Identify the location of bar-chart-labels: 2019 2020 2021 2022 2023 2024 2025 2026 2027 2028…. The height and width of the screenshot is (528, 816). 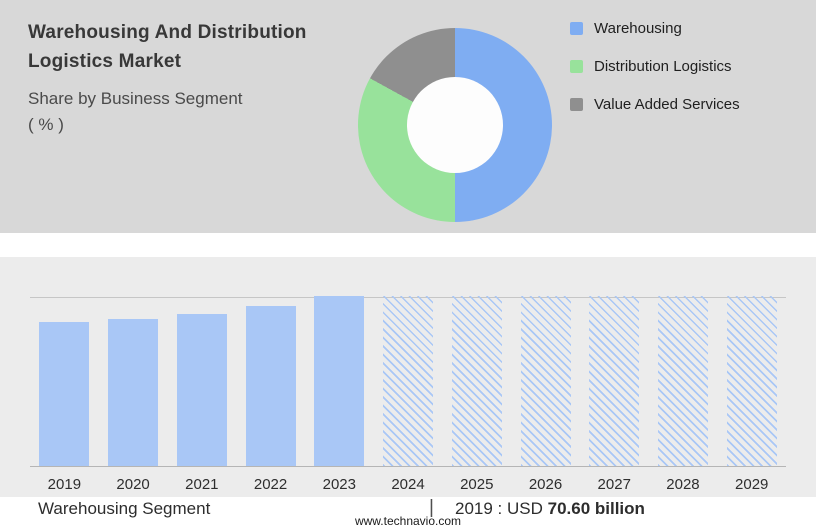
(408, 484).